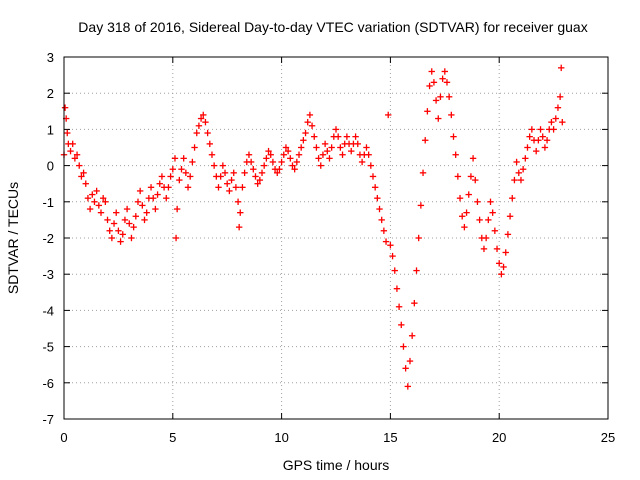  What do you see at coordinates (63, 437) in the screenshot?
I see `x-tick-label: 0` at bounding box center [63, 437].